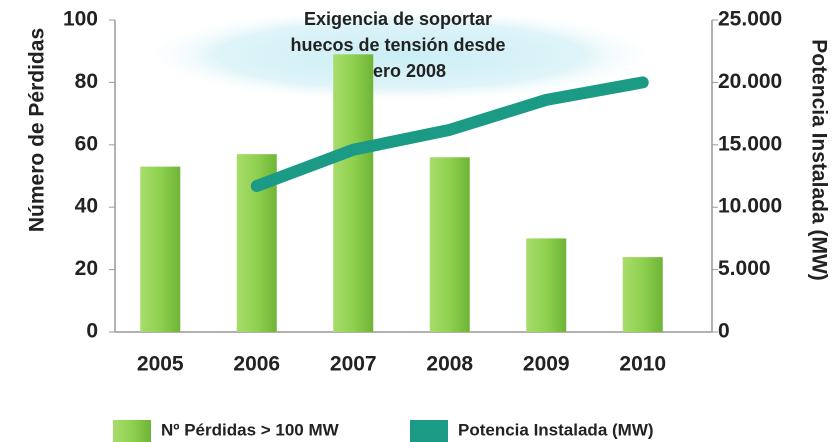 Image resolution: width=840 pixels, height=442 pixels. I want to click on y-tick-label: 80, so click(86, 81).